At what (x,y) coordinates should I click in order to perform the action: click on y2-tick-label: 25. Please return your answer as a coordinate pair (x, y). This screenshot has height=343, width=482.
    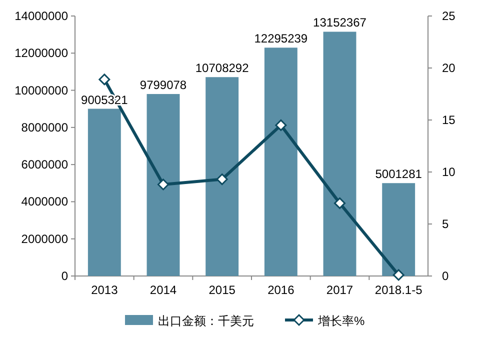
    Looking at the image, I should click on (449, 16).